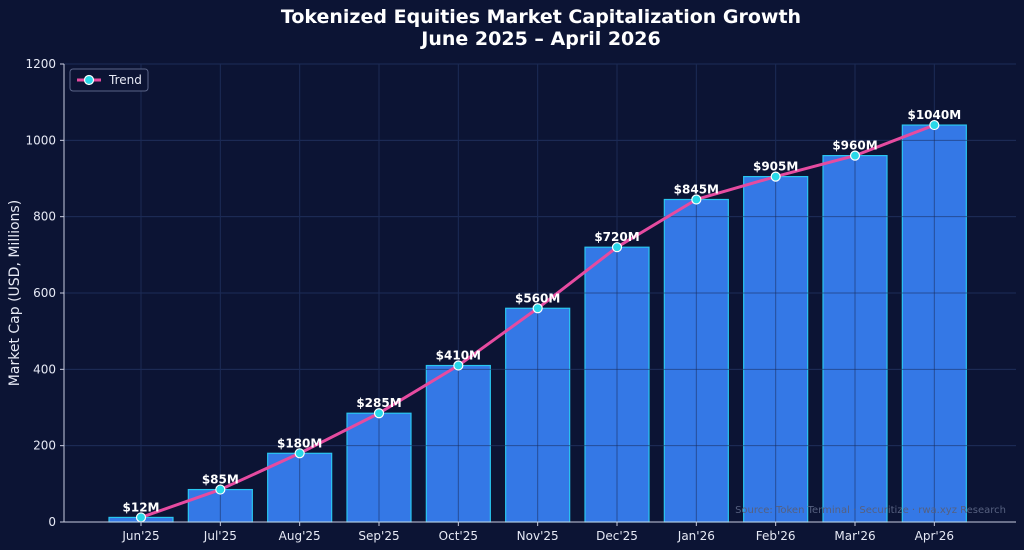 The height and width of the screenshot is (550, 1024). What do you see at coordinates (44, 217) in the screenshot?
I see `y-tick-label: 800` at bounding box center [44, 217].